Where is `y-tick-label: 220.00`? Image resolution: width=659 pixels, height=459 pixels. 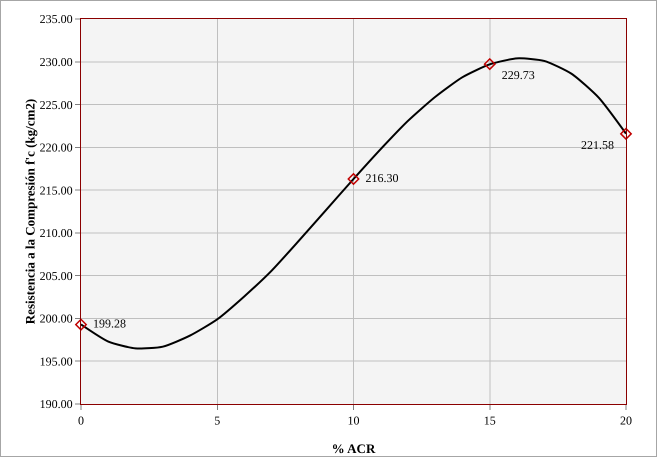 y-tick-label: 220.00 is located at coordinates (56, 147).